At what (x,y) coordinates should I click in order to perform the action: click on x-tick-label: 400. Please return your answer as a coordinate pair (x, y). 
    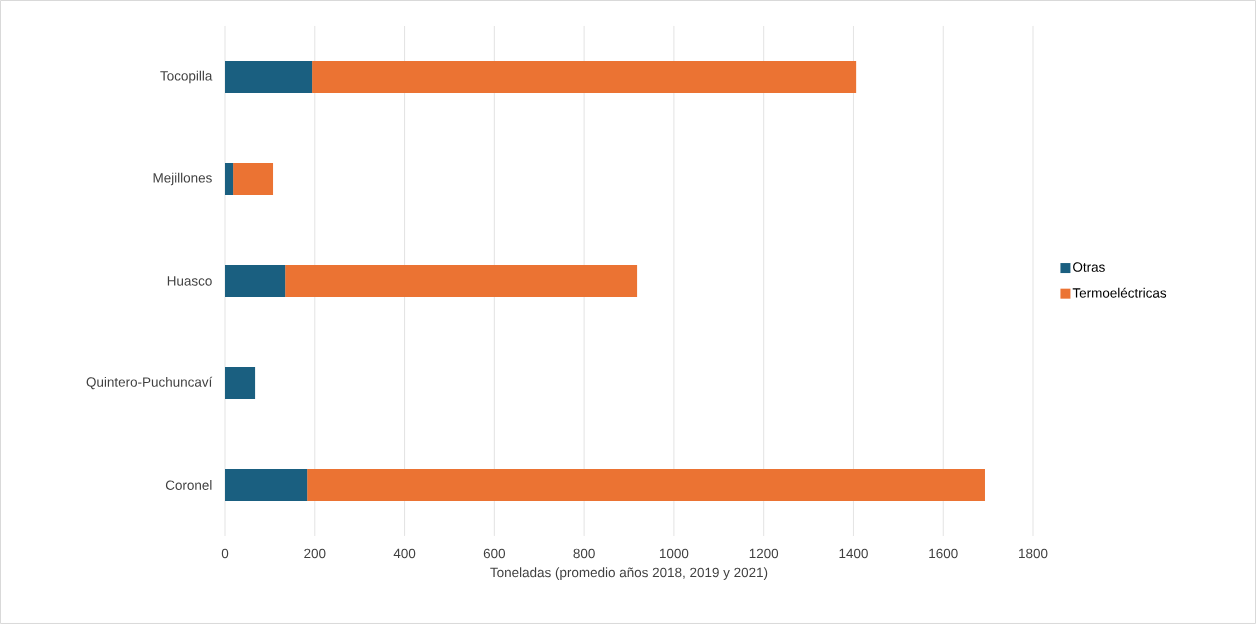
    Looking at the image, I should click on (404, 553).